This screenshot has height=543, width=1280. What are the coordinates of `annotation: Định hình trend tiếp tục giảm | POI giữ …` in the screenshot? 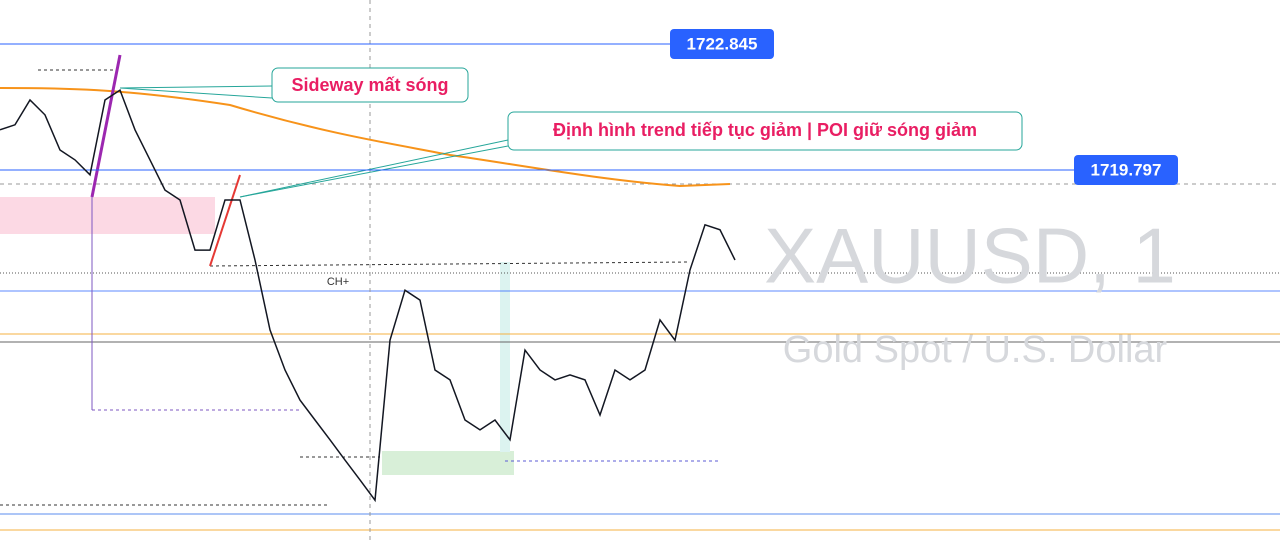 It's located at (765, 130).